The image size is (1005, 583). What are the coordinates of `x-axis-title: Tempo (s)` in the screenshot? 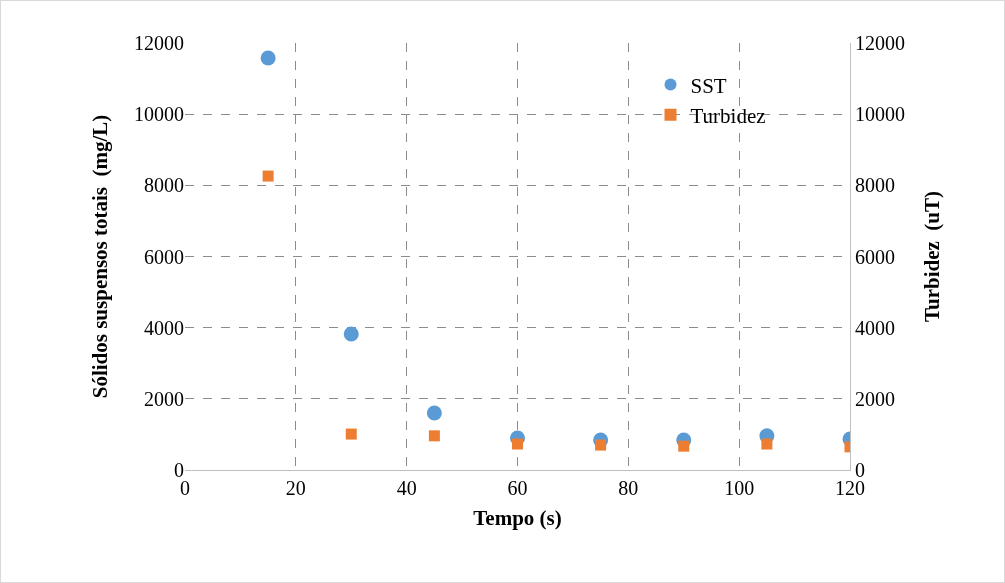 It's located at (517, 518).